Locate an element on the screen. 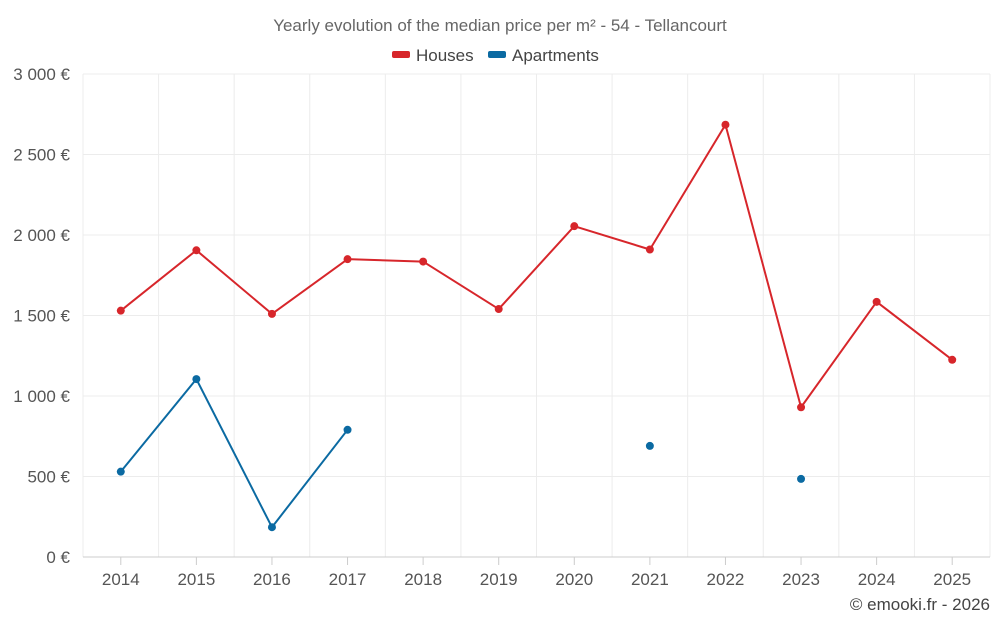 The image size is (1000, 625). y-tick-label: 500 € is located at coordinates (48, 477).